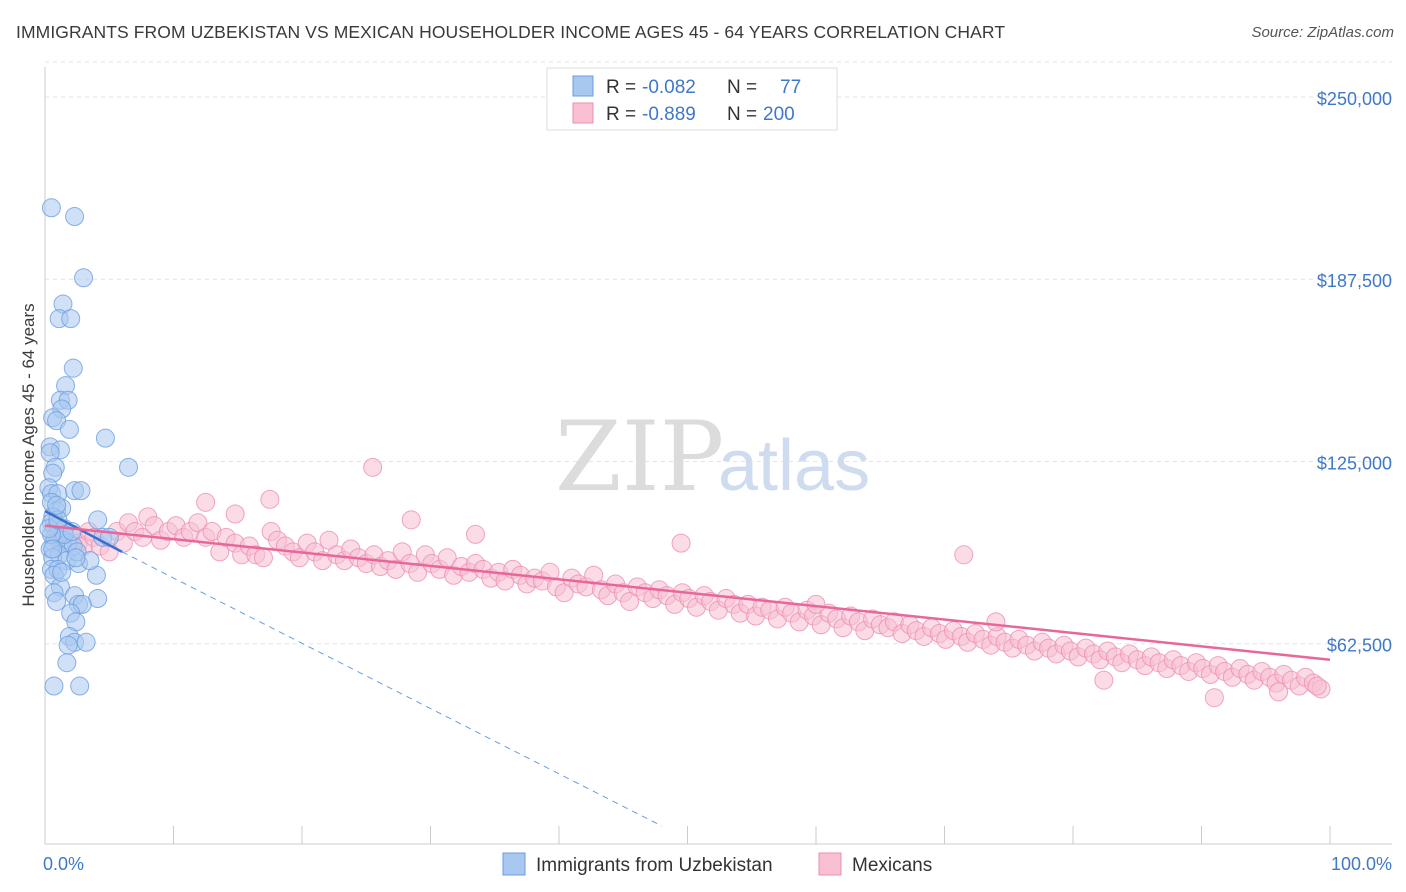 This screenshot has height=892, width=1406. I want to click on watermark-atlas: atlas, so click(794, 466).